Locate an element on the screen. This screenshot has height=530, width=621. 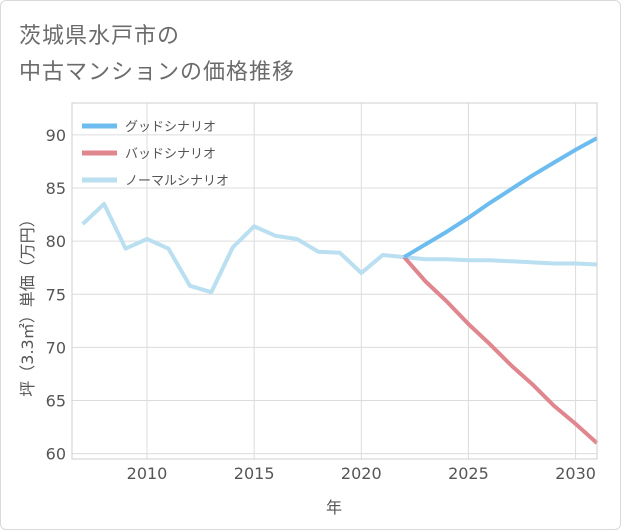
y-tick-label: 75 is located at coordinates (56, 294).